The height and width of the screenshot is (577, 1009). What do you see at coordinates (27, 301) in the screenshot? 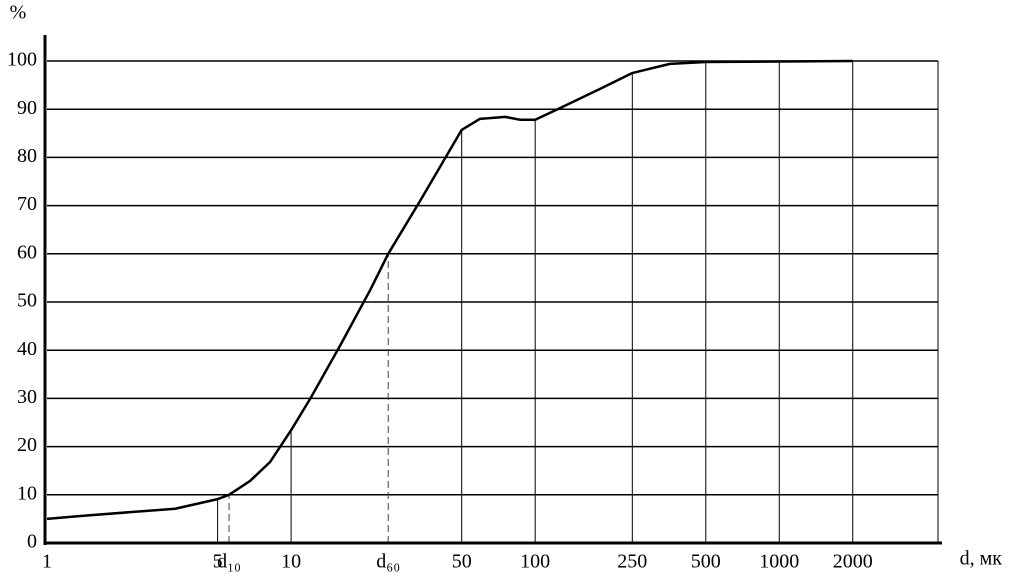
I see `y-tick-label: 50` at bounding box center [27, 301].